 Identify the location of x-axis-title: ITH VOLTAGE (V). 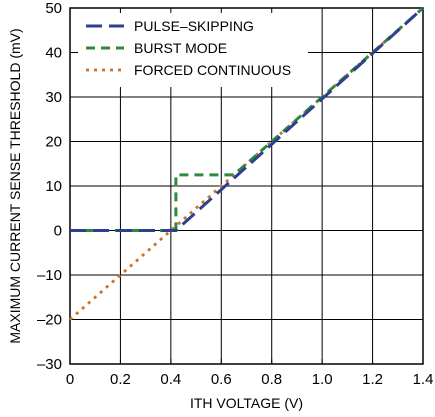
(246, 403).